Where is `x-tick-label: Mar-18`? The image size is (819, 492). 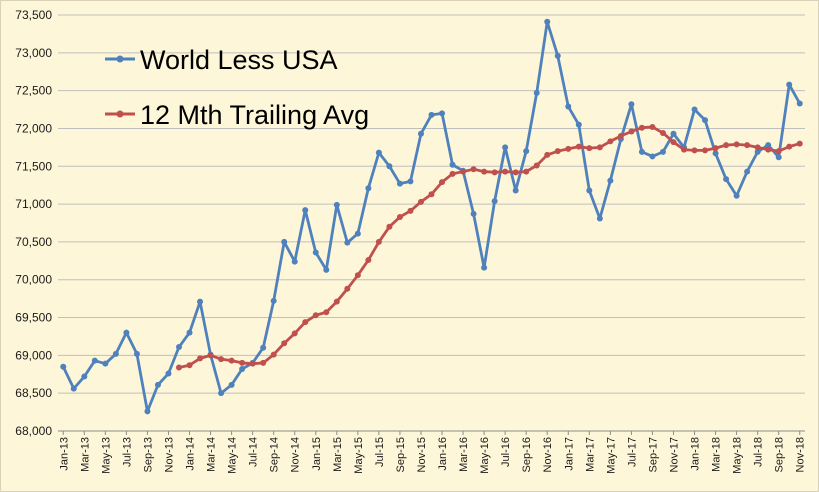
x-tick-label: Mar-18 is located at coordinates (717, 454).